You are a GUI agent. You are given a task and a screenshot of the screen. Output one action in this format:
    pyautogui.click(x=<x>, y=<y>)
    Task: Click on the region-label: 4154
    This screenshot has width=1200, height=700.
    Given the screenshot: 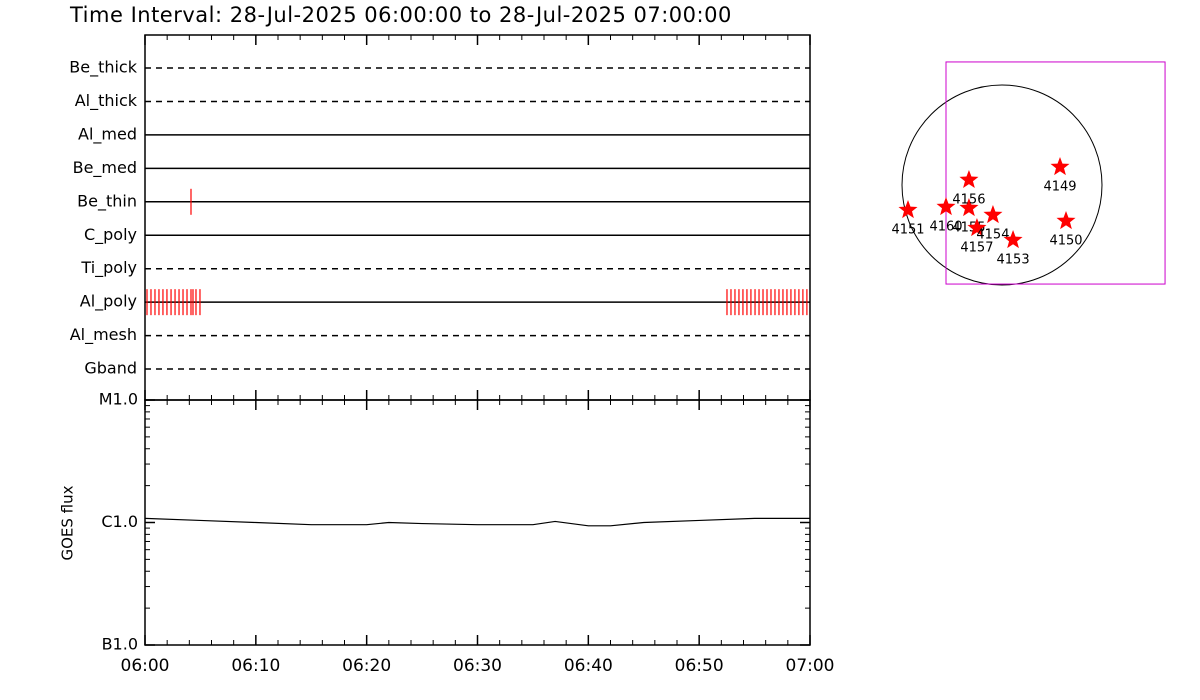 What is the action you would take?
    pyautogui.click(x=992, y=235)
    